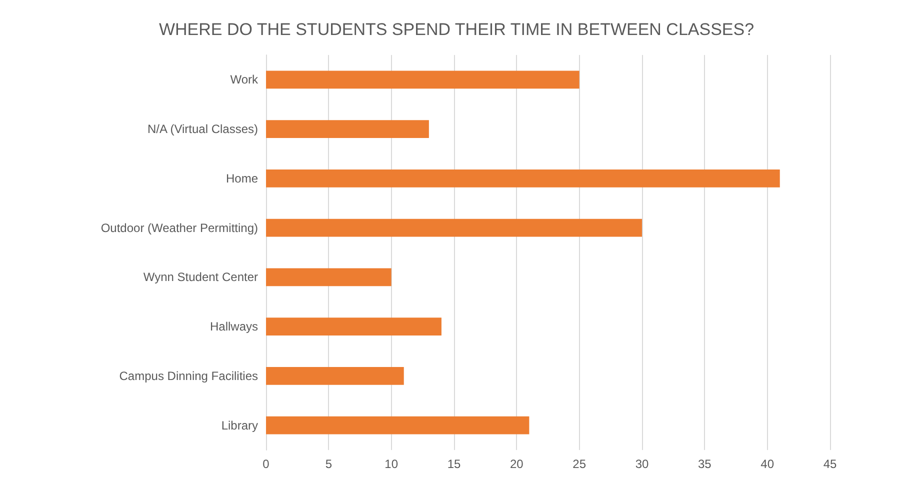  What do you see at coordinates (234, 327) in the screenshot?
I see `y-tick-label: Hallways` at bounding box center [234, 327].